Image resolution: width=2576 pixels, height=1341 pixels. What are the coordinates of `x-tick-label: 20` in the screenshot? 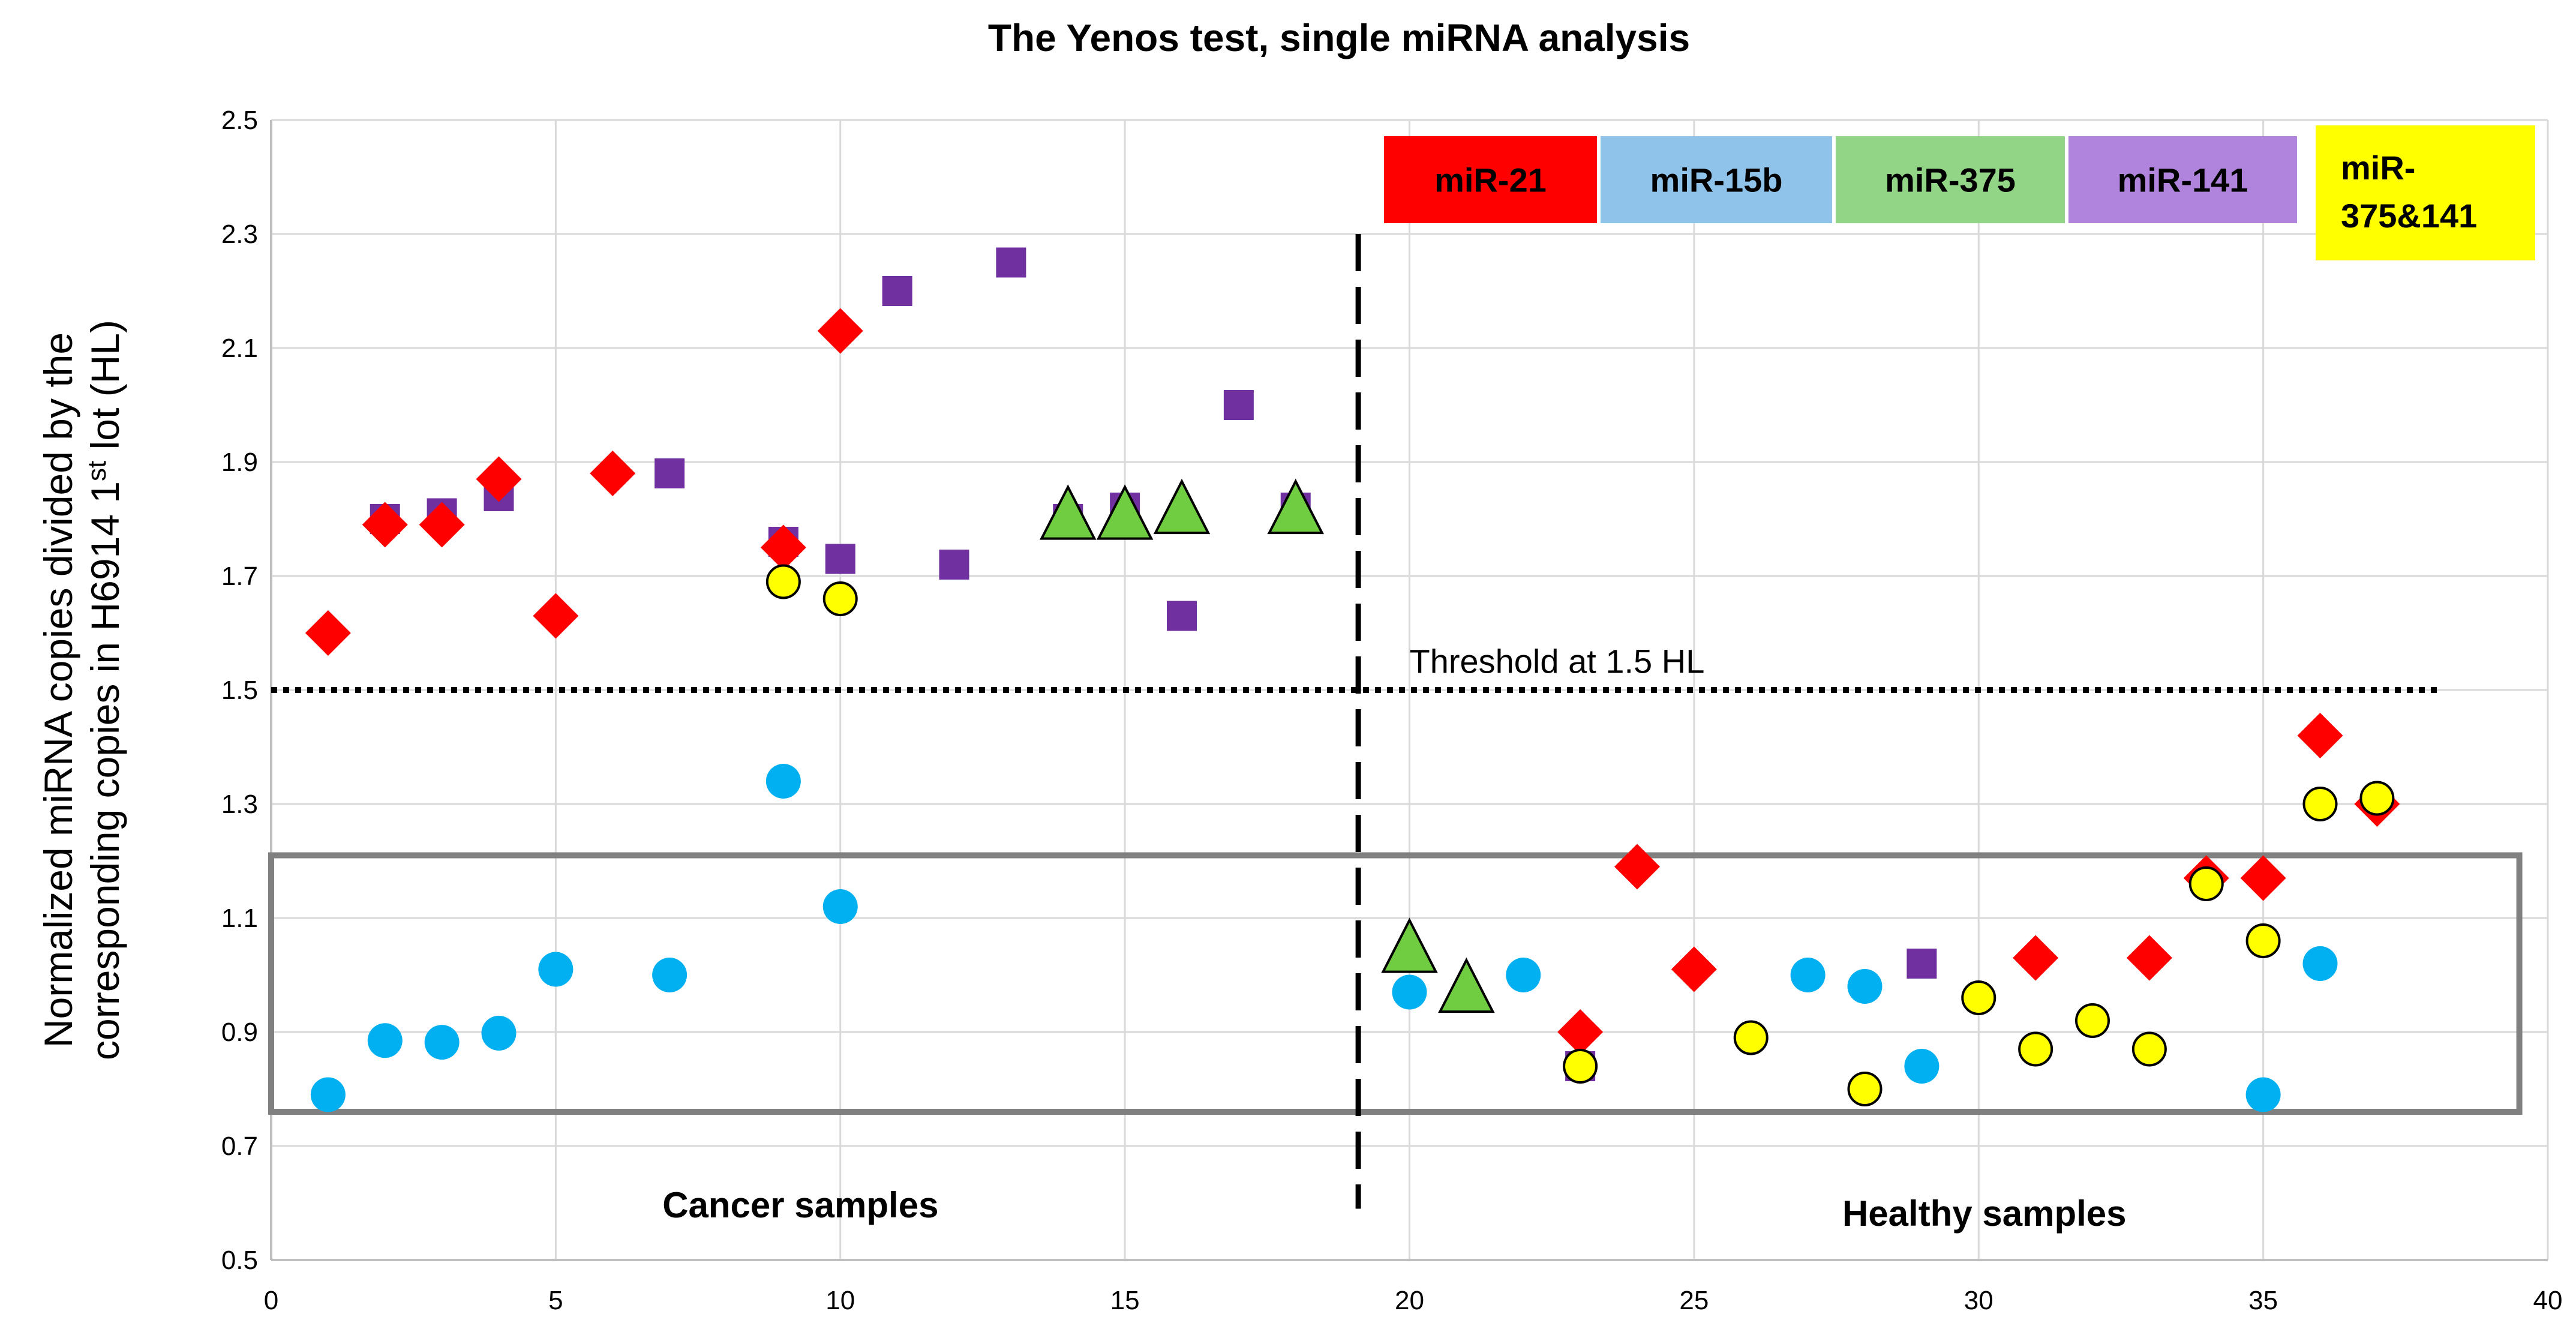 It's located at (1409, 1300).